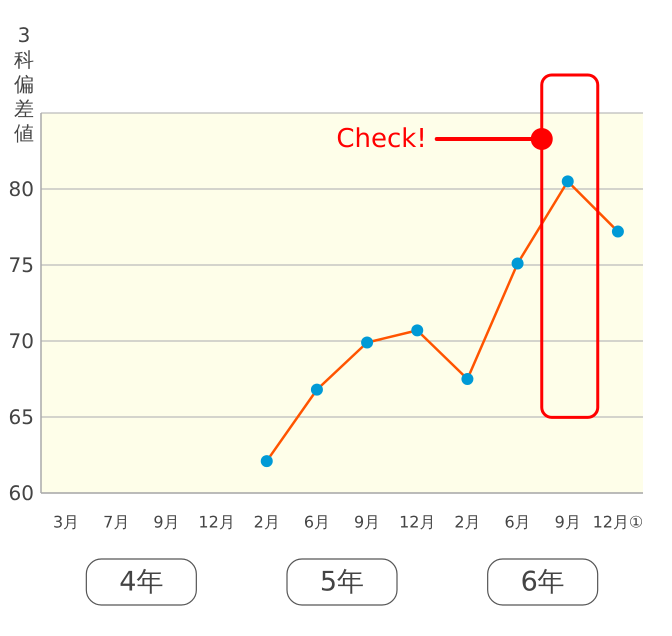 The height and width of the screenshot is (636, 672). Describe the element at coordinates (21, 417) in the screenshot. I see `y-tick-label: 65` at that location.